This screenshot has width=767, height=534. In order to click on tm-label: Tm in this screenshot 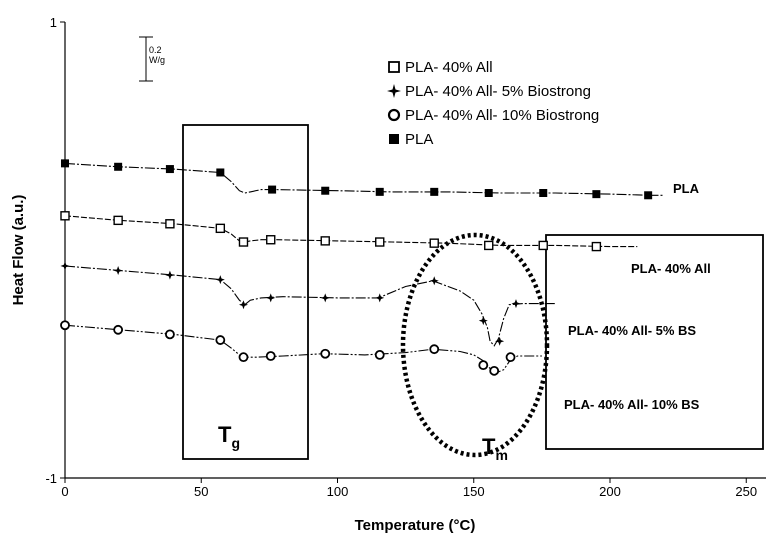, I will do `click(495, 448)`.